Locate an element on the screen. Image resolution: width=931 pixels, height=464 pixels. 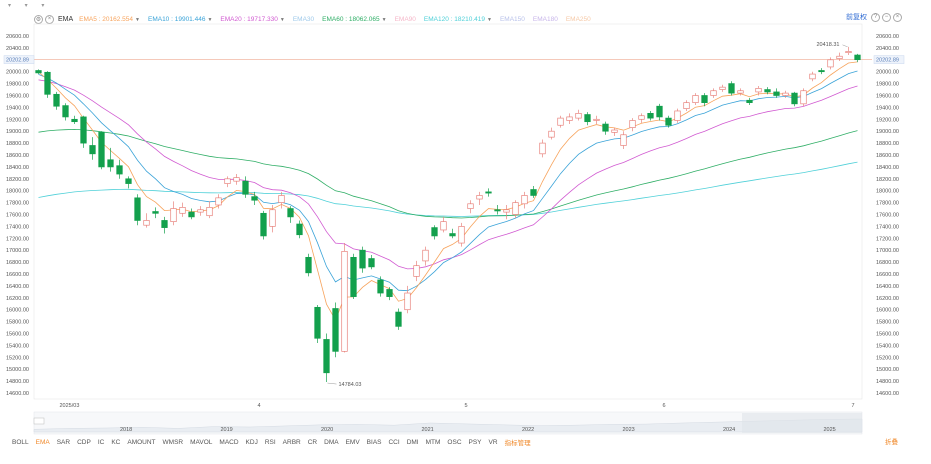
indicator-tab: EMV is located at coordinates (352, 442).